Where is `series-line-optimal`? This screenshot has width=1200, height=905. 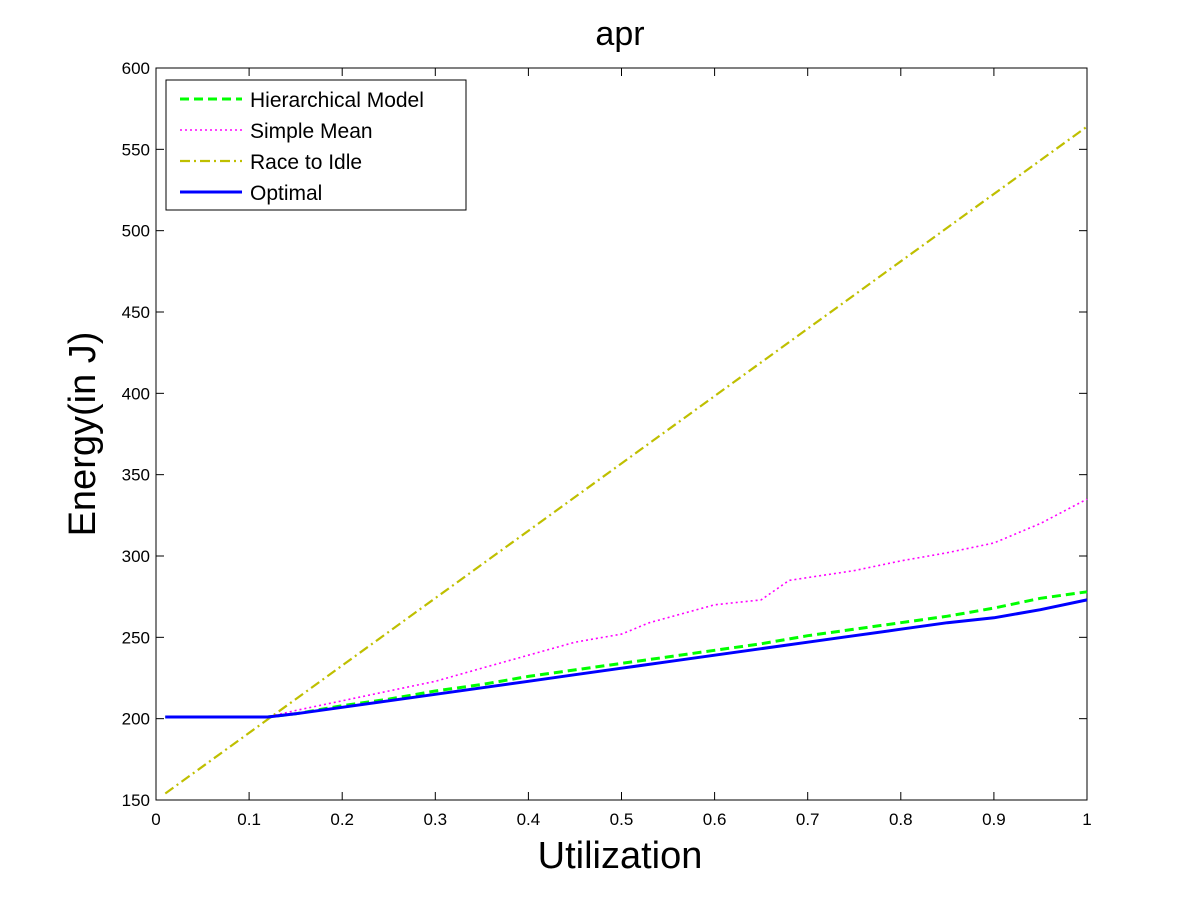 series-line-optimal is located at coordinates (626, 658).